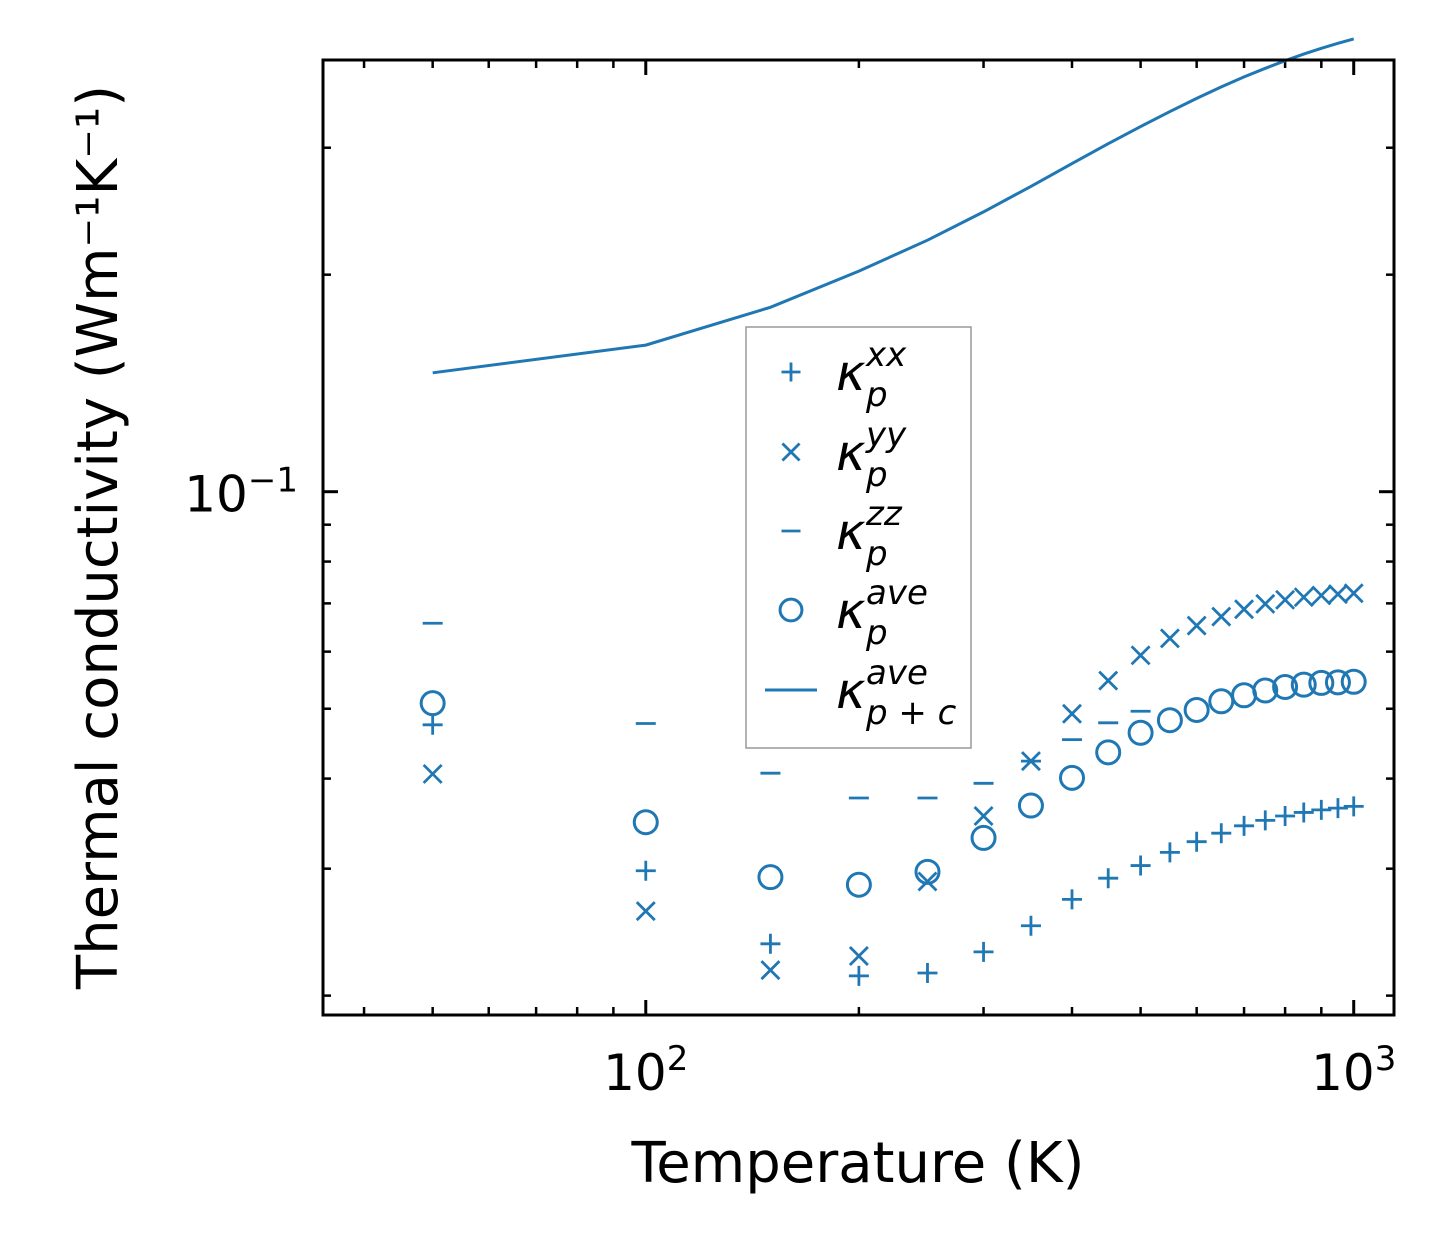  I want to click on legend-label: κxx p, so click(871, 375).